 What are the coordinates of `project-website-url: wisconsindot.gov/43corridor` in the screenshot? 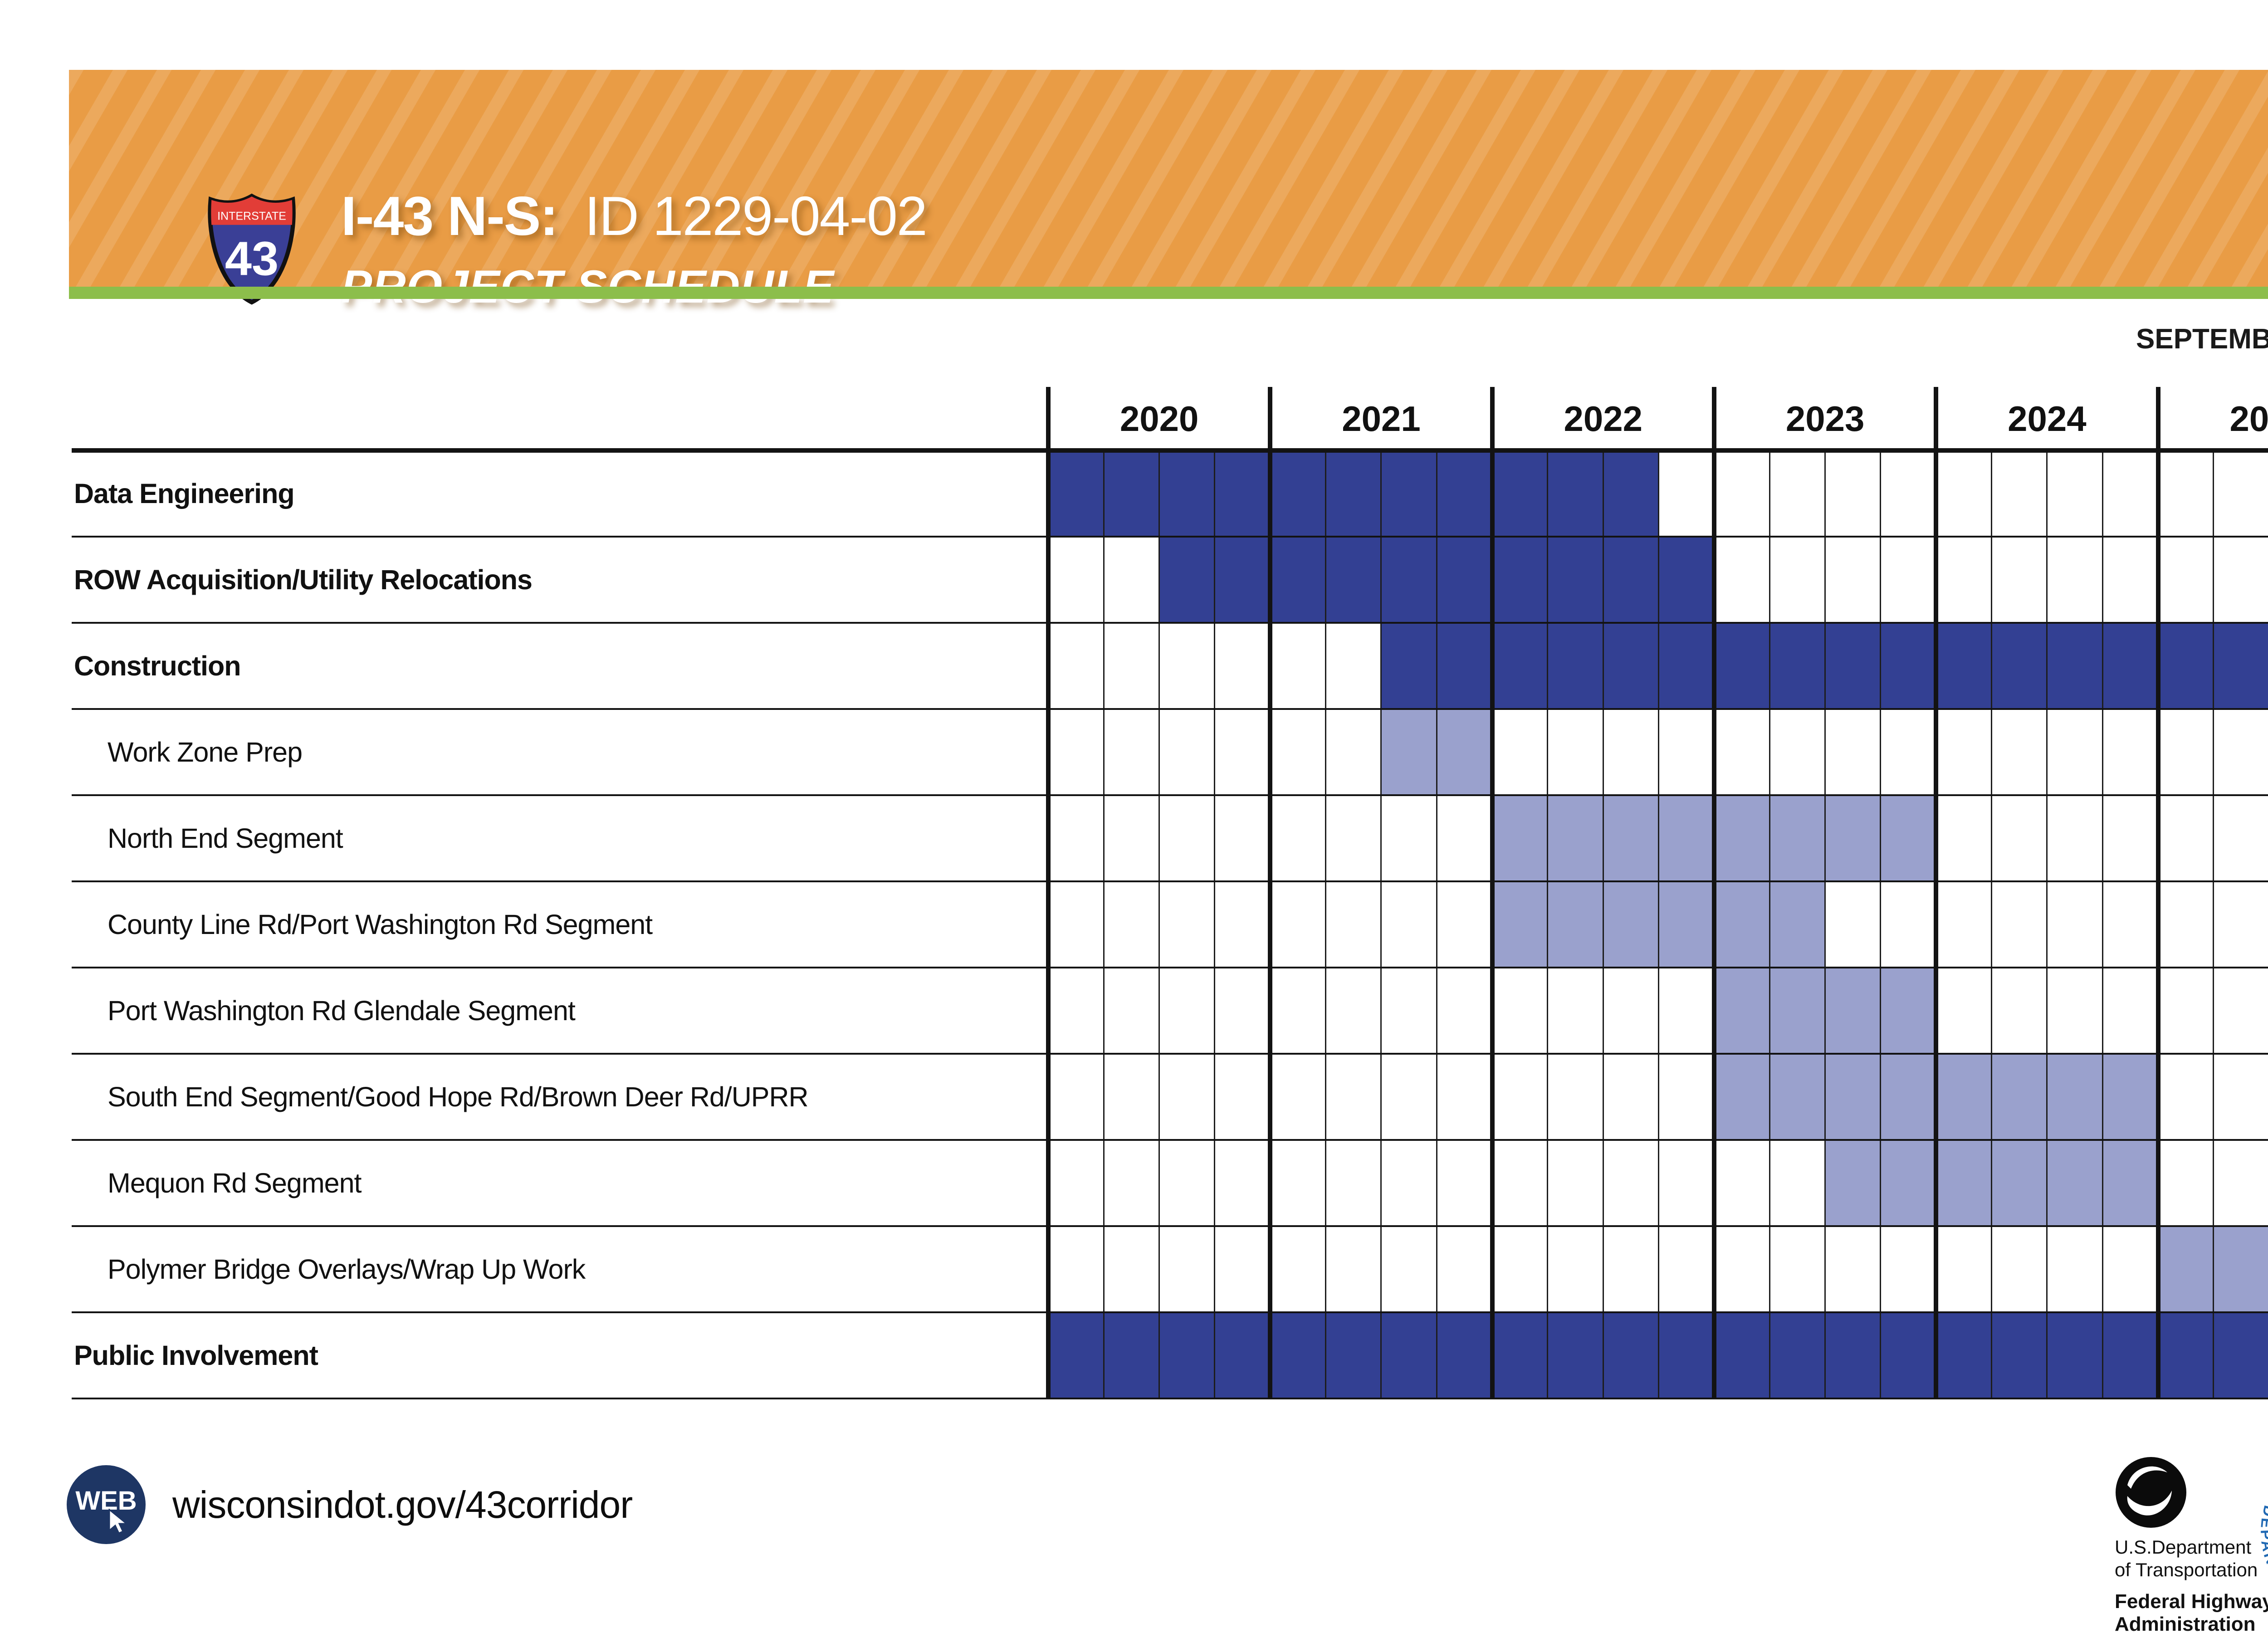 It's located at (402, 1504).